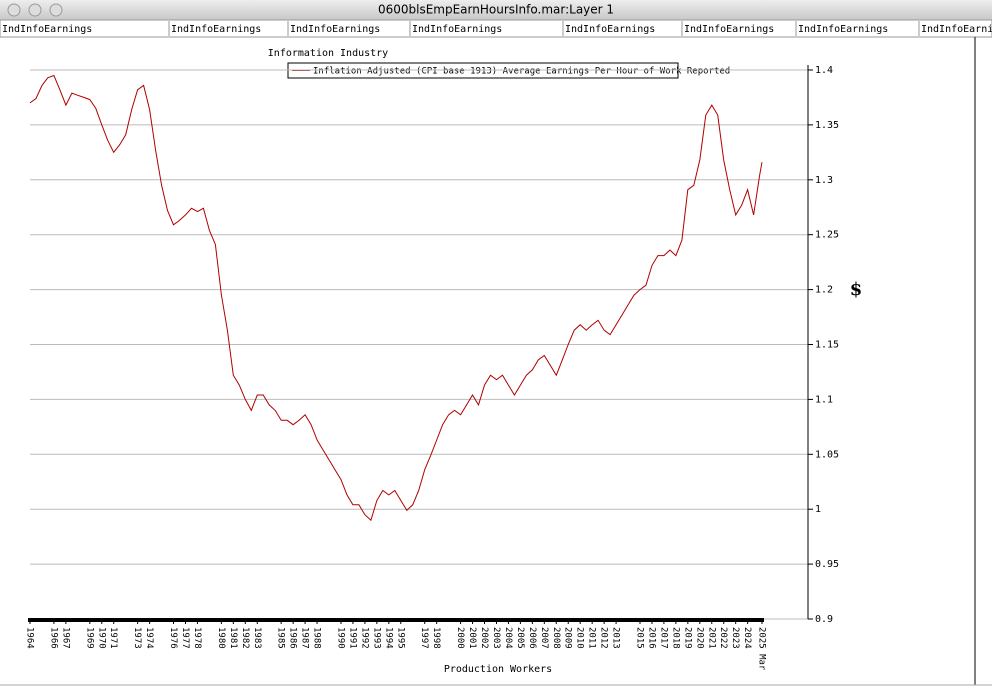 The width and height of the screenshot is (992, 699). I want to click on x-tick-label: 2009, so click(568, 638).